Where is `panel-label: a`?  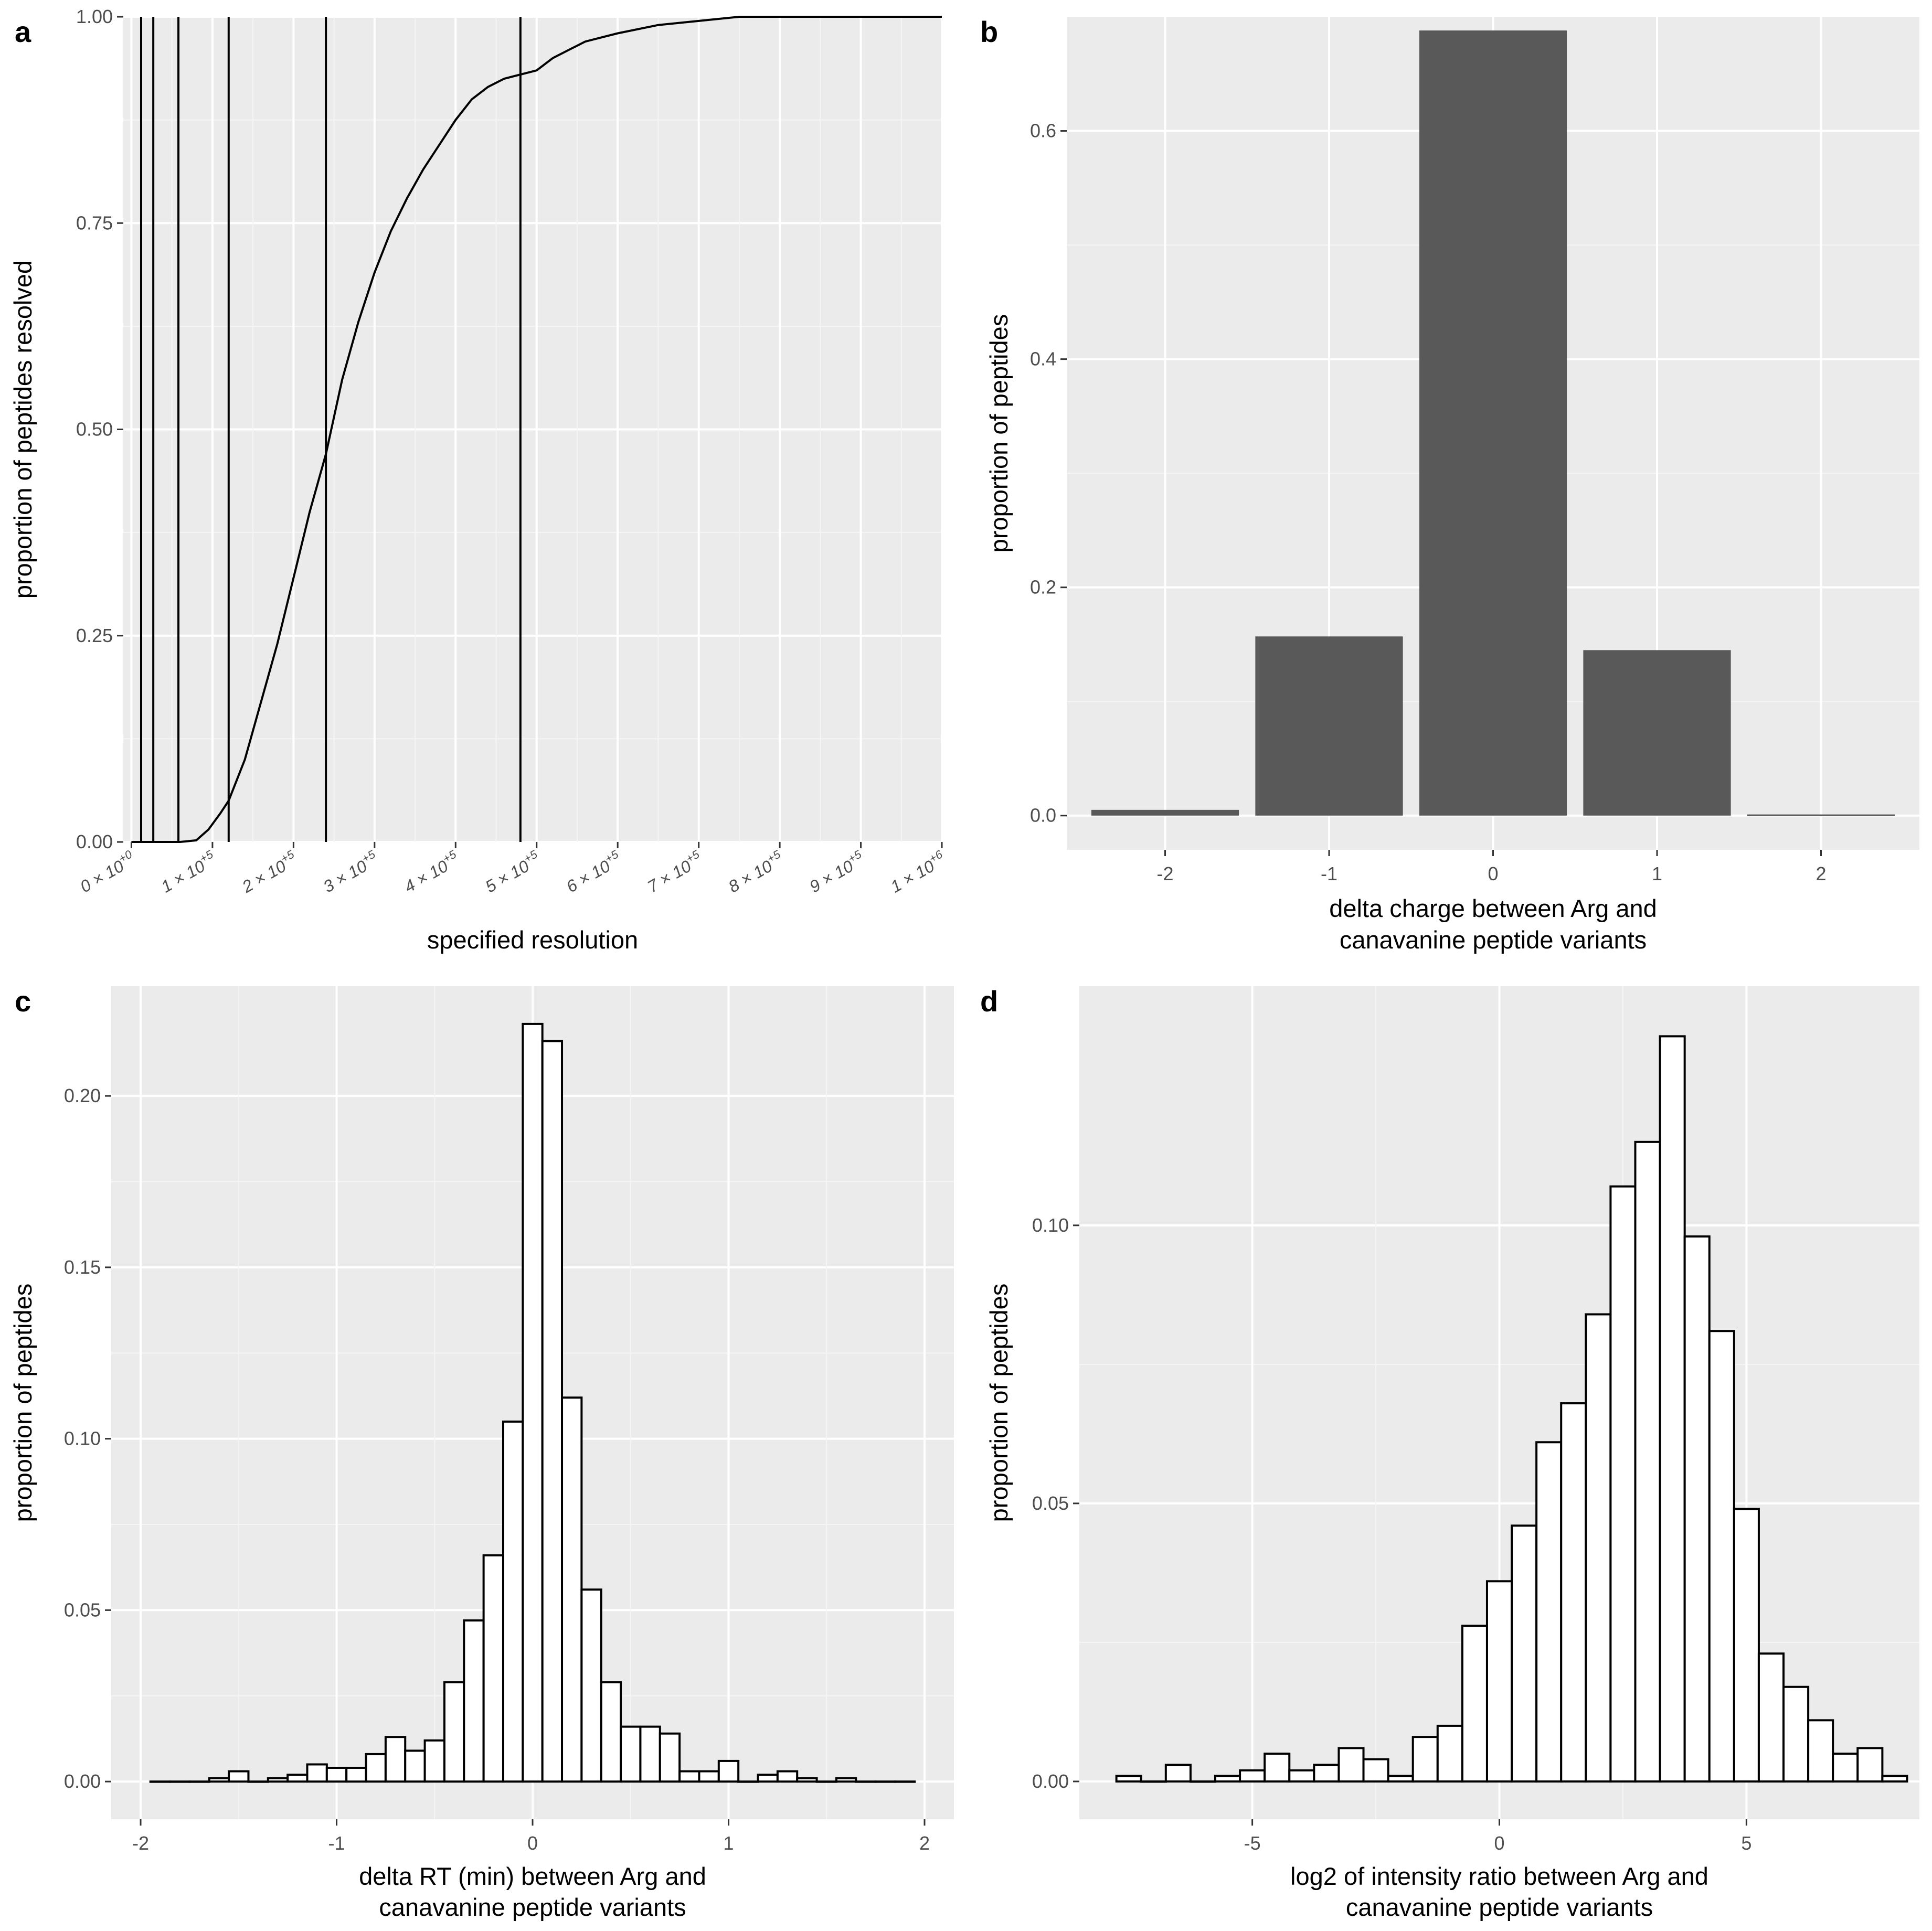
panel-label: a is located at coordinates (23, 31).